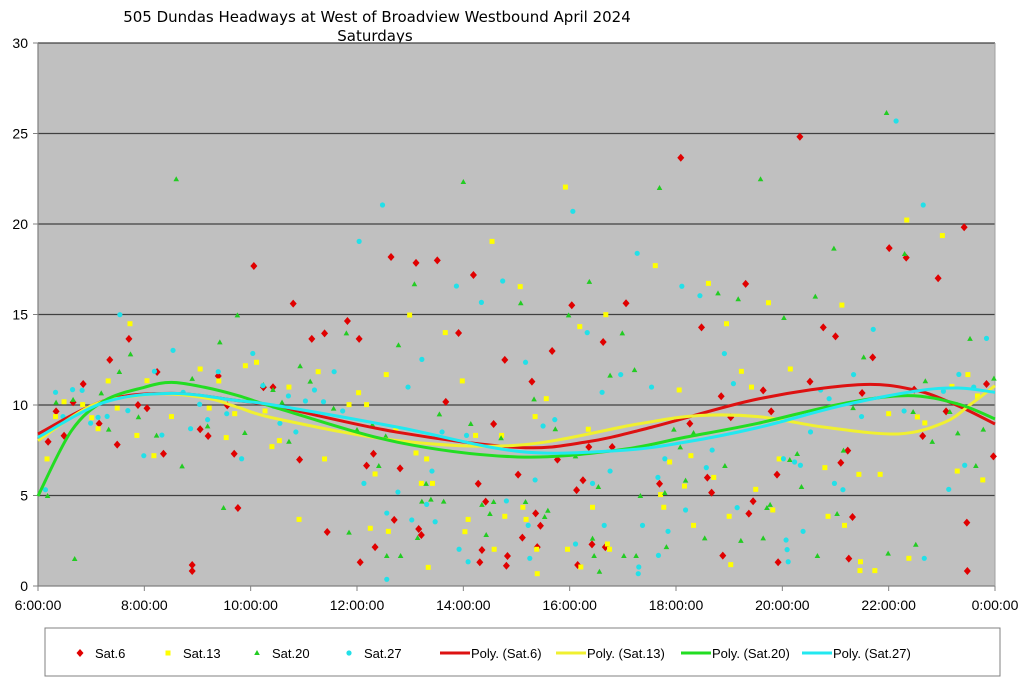  I want to click on x-tick-label: 0:00:00, so click(995, 605).